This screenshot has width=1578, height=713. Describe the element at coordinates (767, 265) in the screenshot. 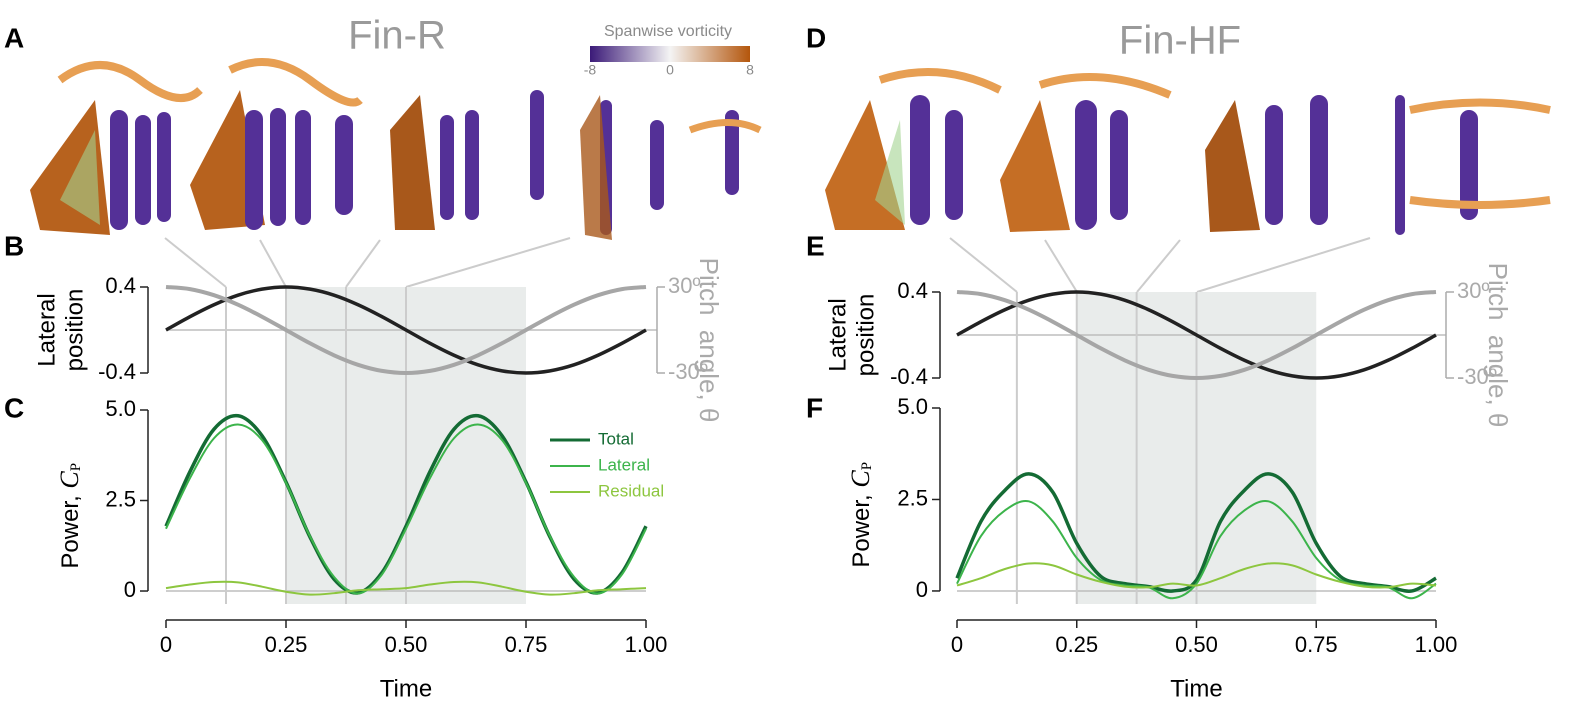

I see `connectors` at that location.